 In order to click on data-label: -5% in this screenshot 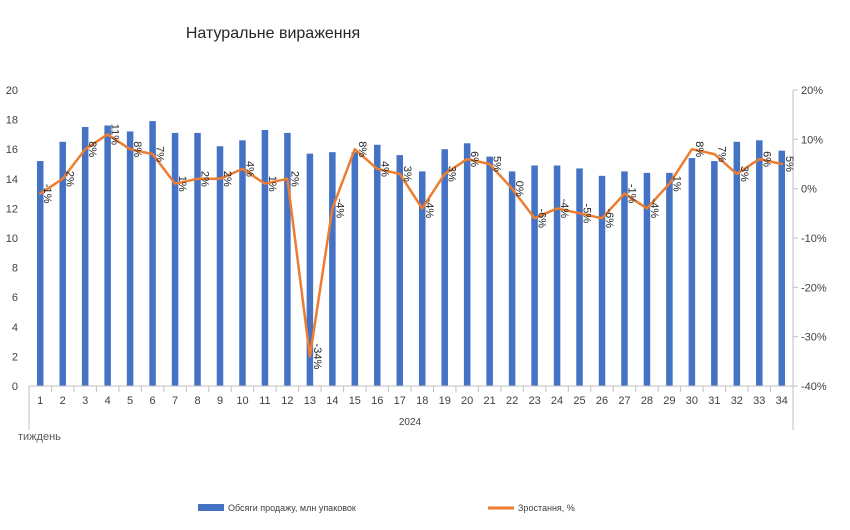, I will do `click(587, 214)`.